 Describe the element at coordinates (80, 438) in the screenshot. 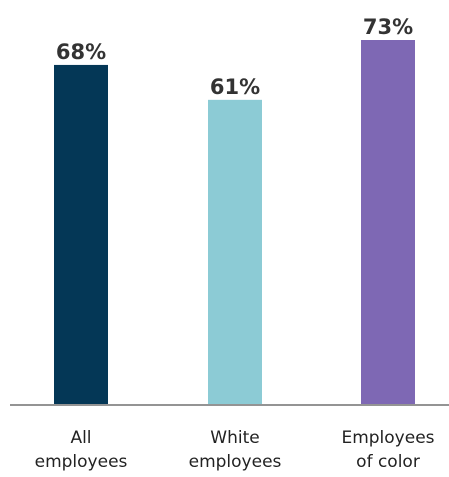

I see `x-tick-label-line: All` at that location.